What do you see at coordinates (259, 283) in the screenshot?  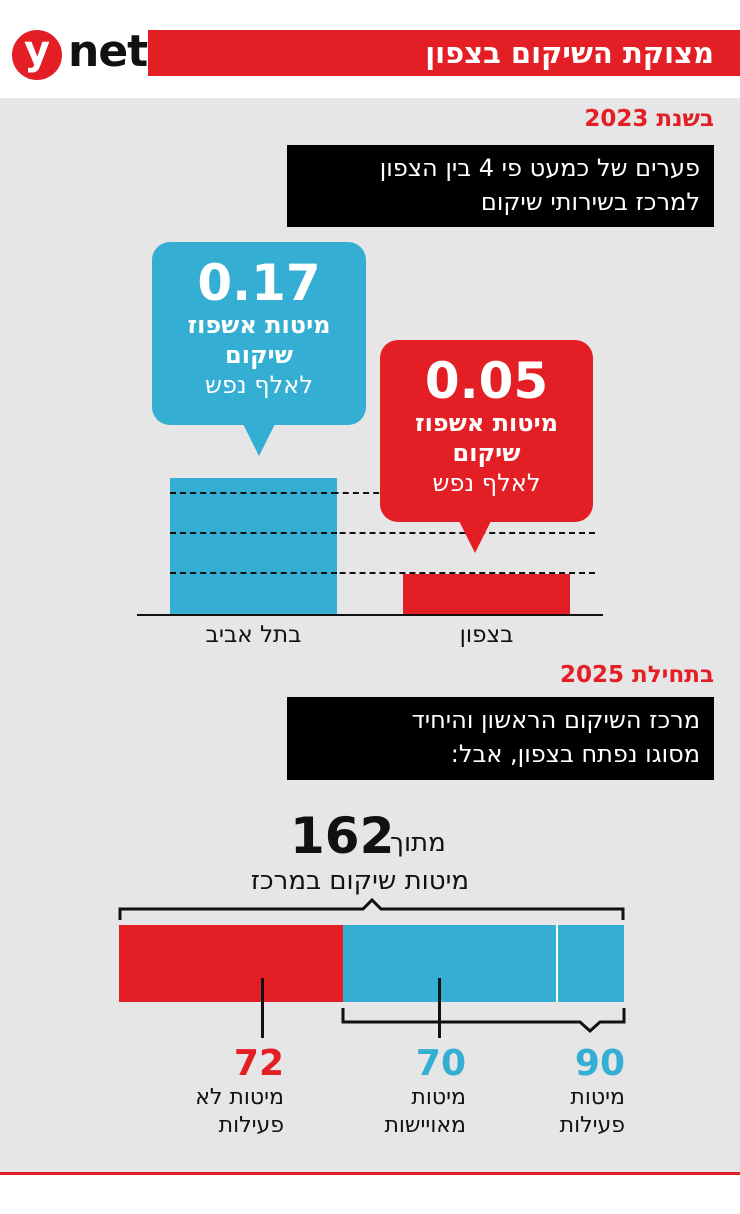 I see `bubble-tel-aviv-value: 0.17` at bounding box center [259, 283].